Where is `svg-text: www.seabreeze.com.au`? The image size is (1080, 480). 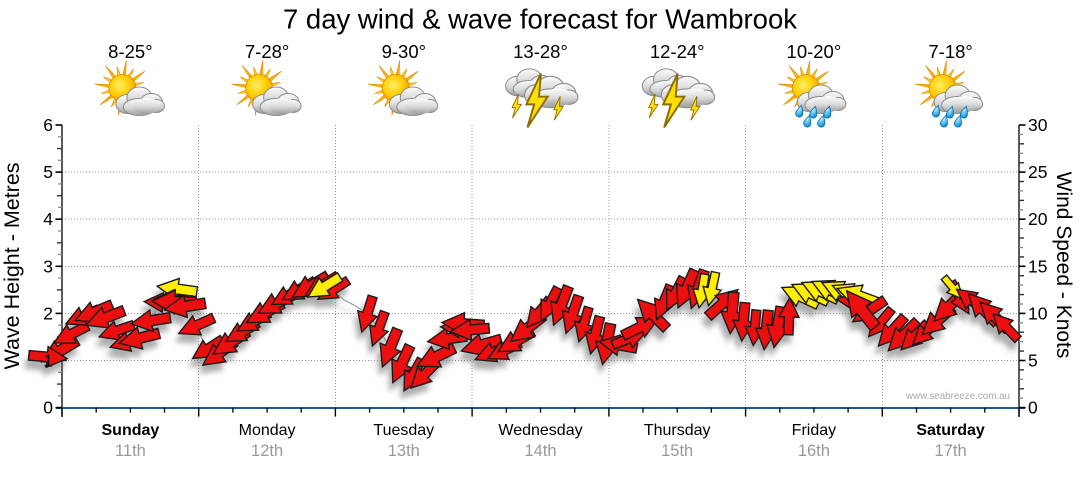 svg-text: www.seabreeze.com.au is located at coordinates (957, 396).